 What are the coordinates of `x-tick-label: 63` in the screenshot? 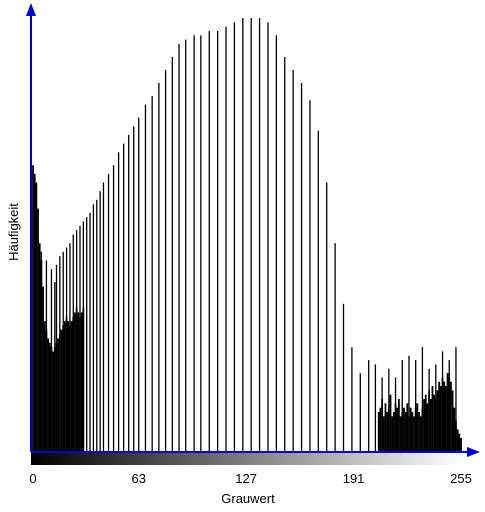 It's located at (139, 478).